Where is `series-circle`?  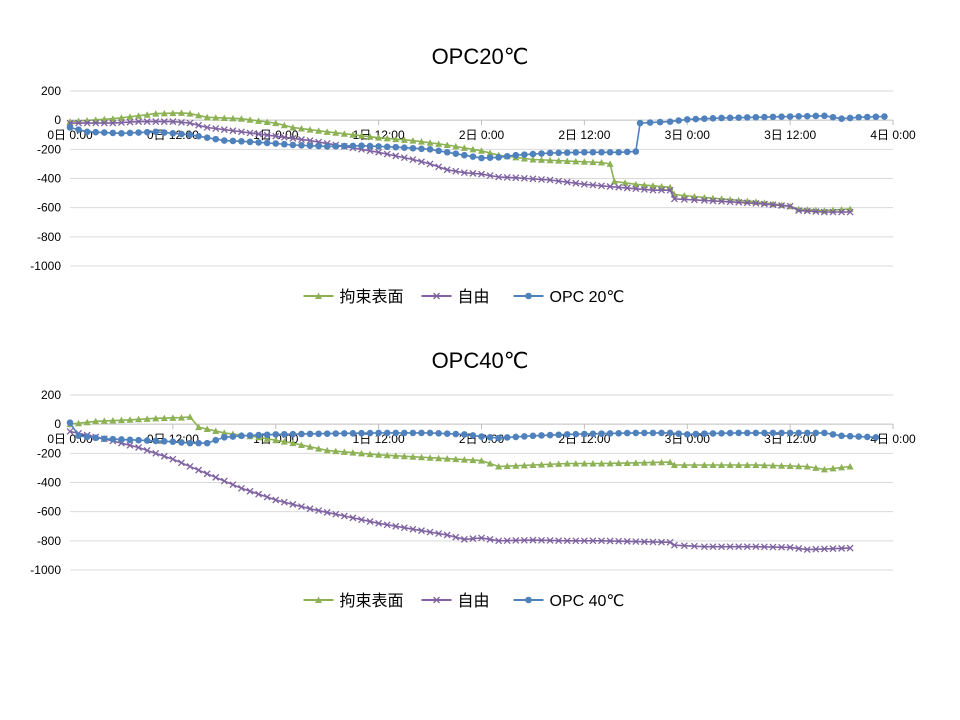
series-circle is located at coordinates (473, 433).